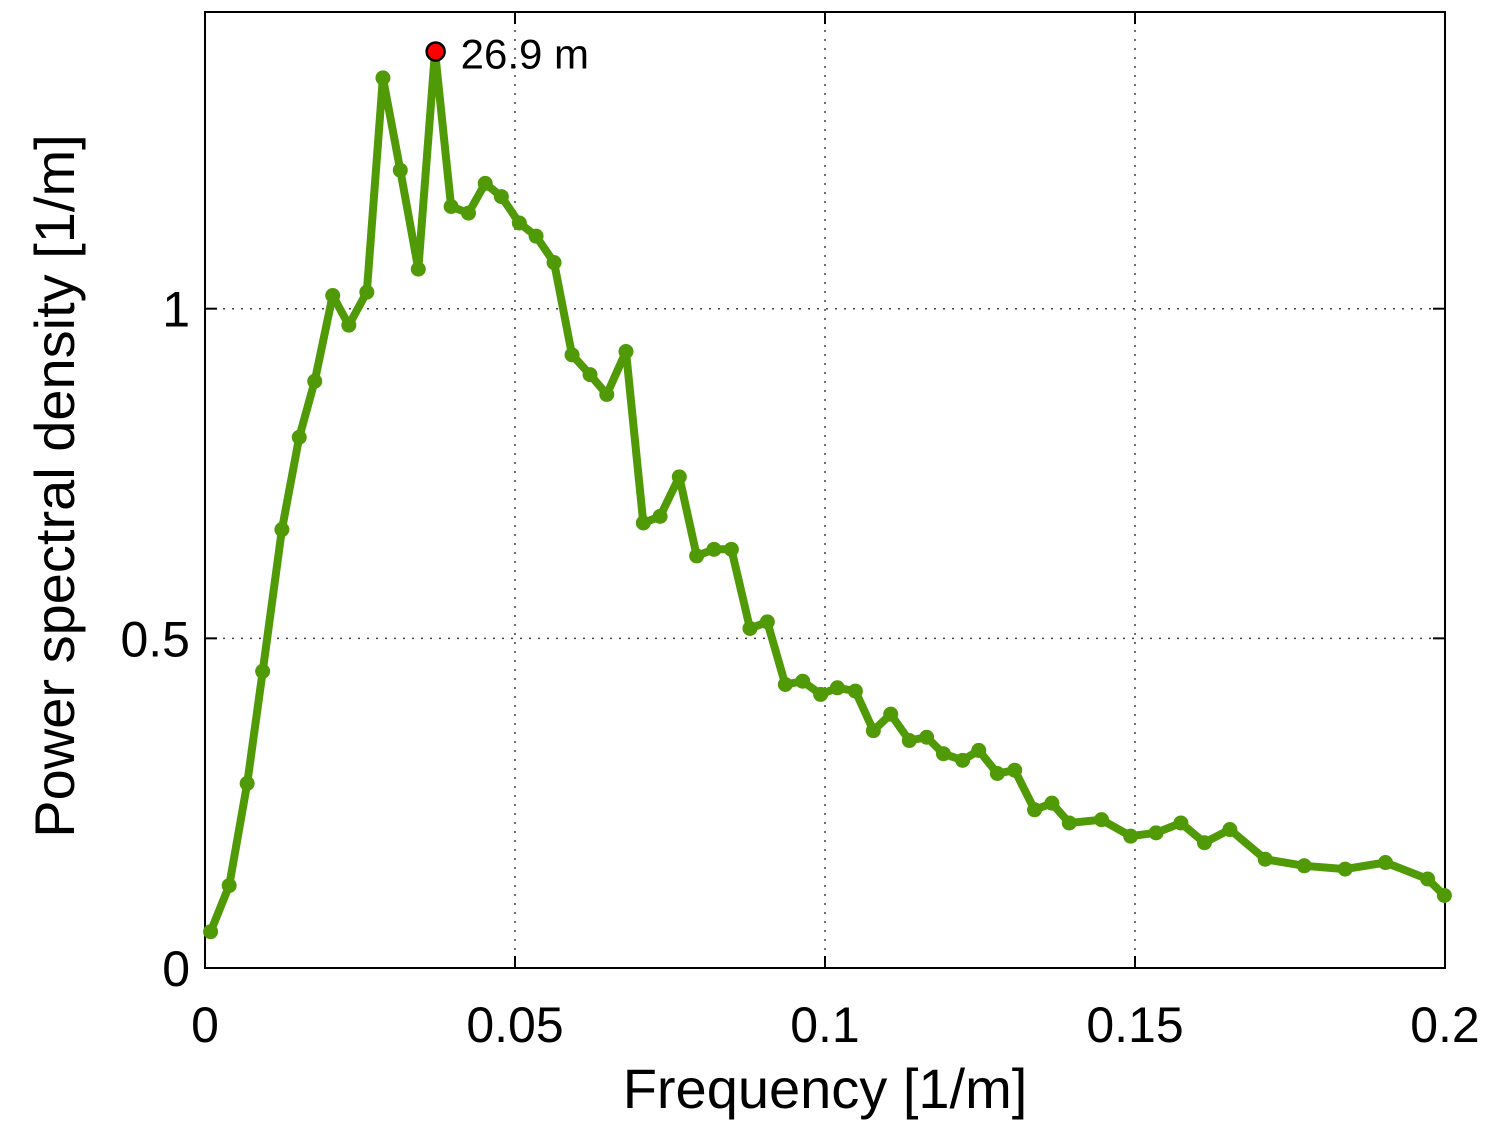  Describe the element at coordinates (525, 54) in the screenshot. I see `peak-annotation-label: 26.9 m` at that location.